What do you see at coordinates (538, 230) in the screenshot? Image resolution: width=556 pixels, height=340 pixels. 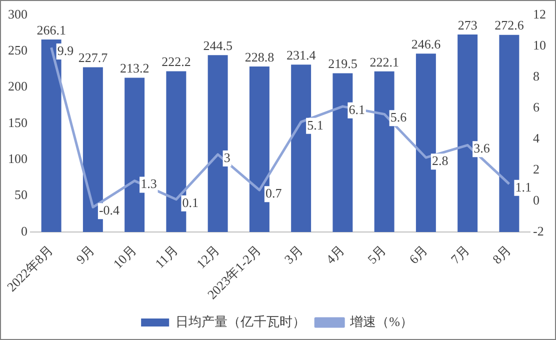 I see `y2-tick-label: -2` at bounding box center [538, 230].